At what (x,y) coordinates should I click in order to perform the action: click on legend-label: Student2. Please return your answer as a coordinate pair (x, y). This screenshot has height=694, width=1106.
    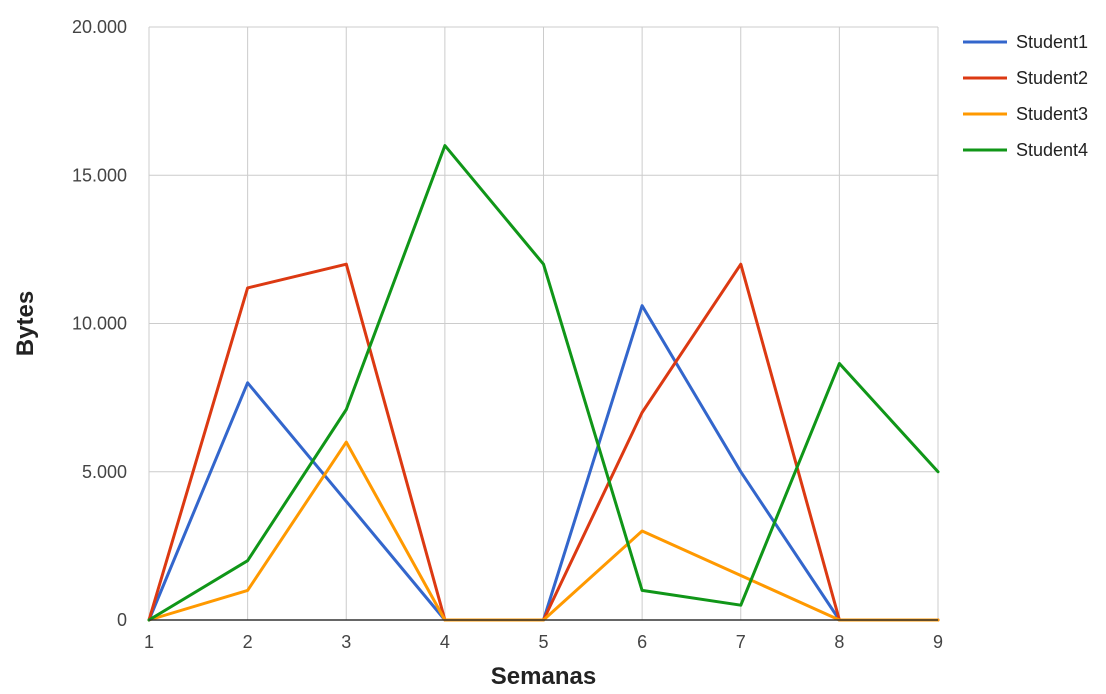
    Looking at the image, I should click on (1052, 78).